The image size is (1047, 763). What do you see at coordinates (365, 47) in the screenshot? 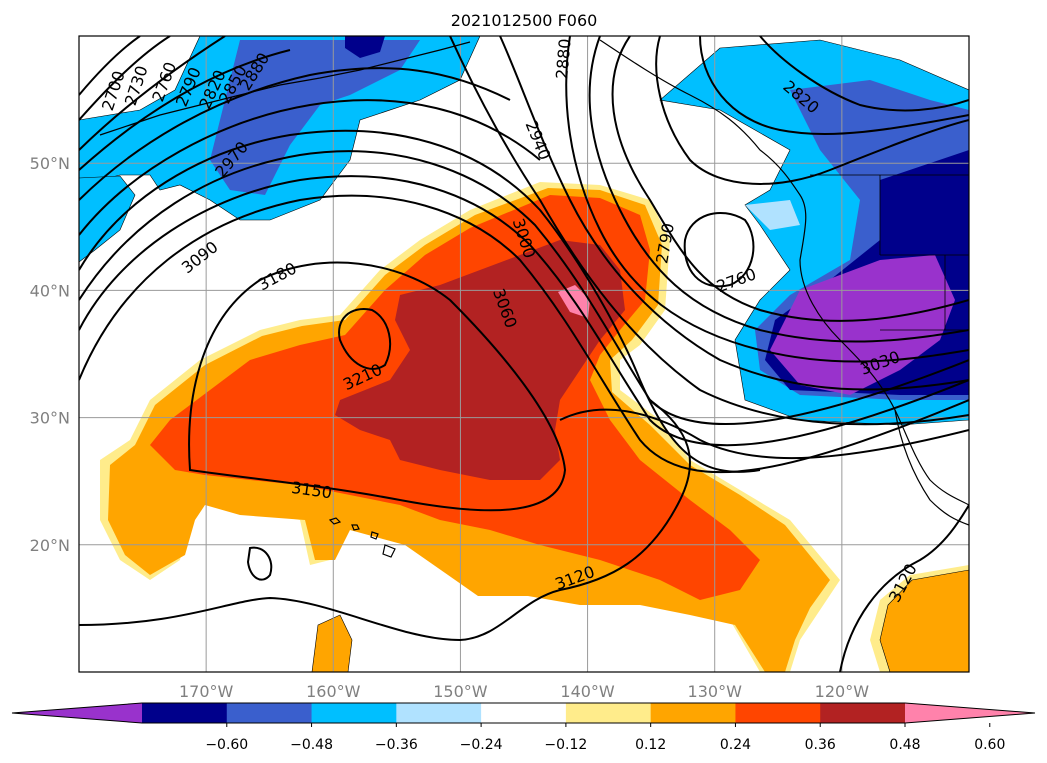
I see `negative-anomaly-nw-deep` at bounding box center [365, 47].